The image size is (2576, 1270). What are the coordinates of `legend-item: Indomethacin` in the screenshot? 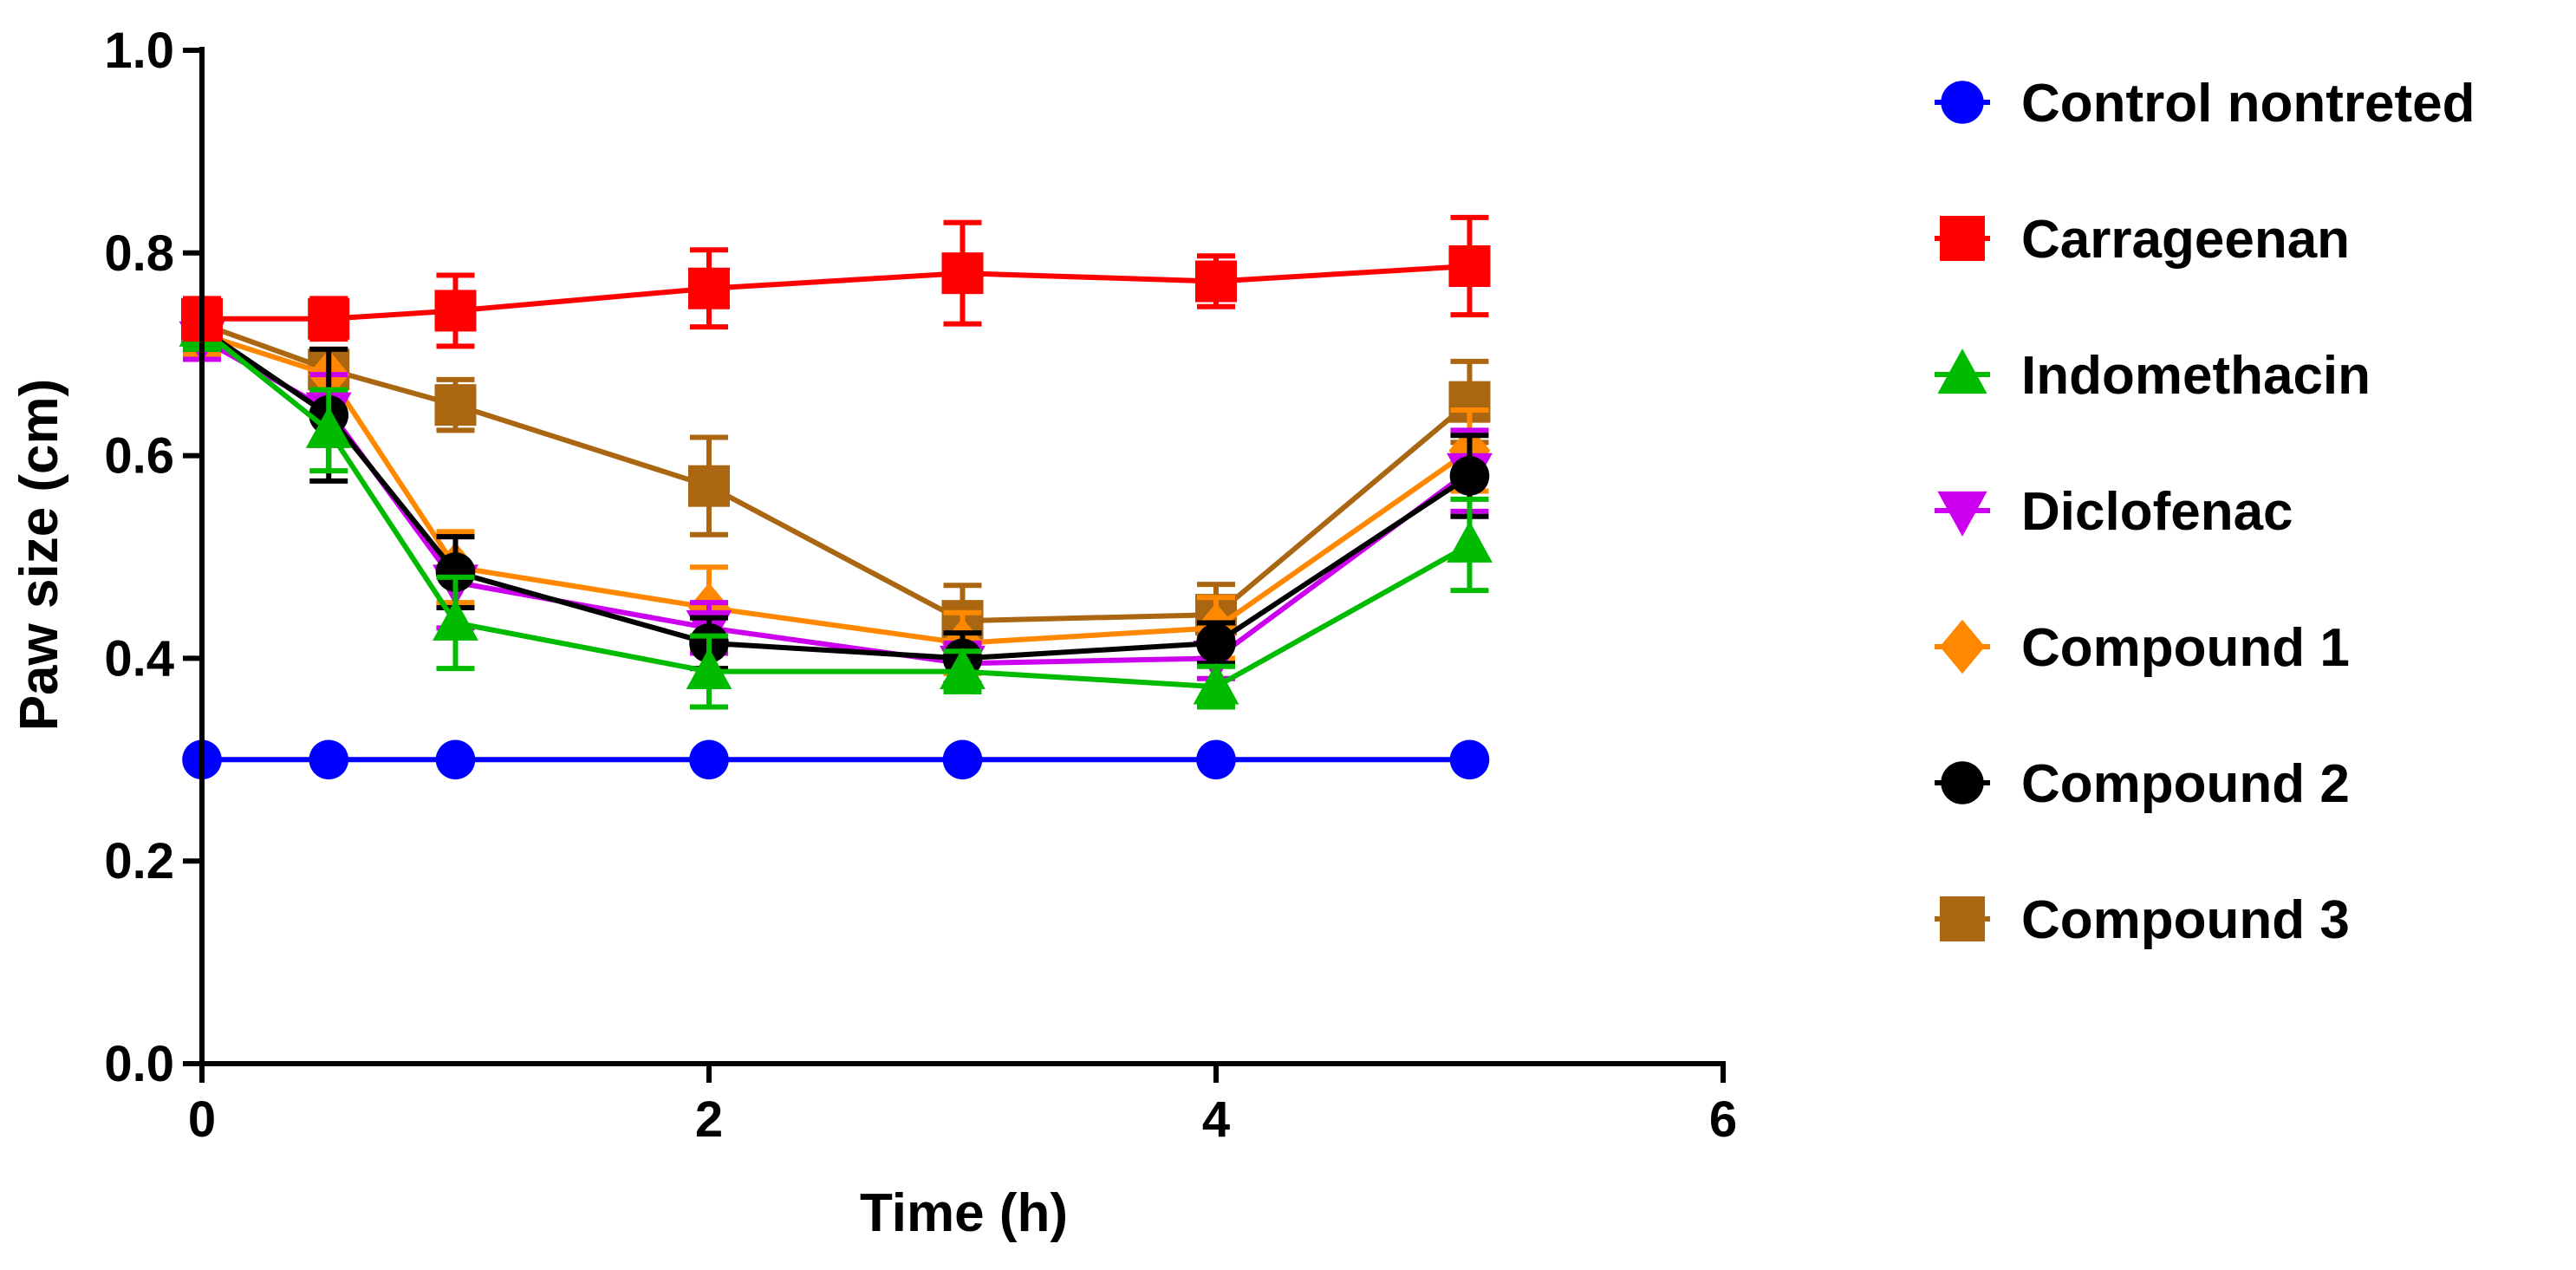 It's located at (2153, 376).